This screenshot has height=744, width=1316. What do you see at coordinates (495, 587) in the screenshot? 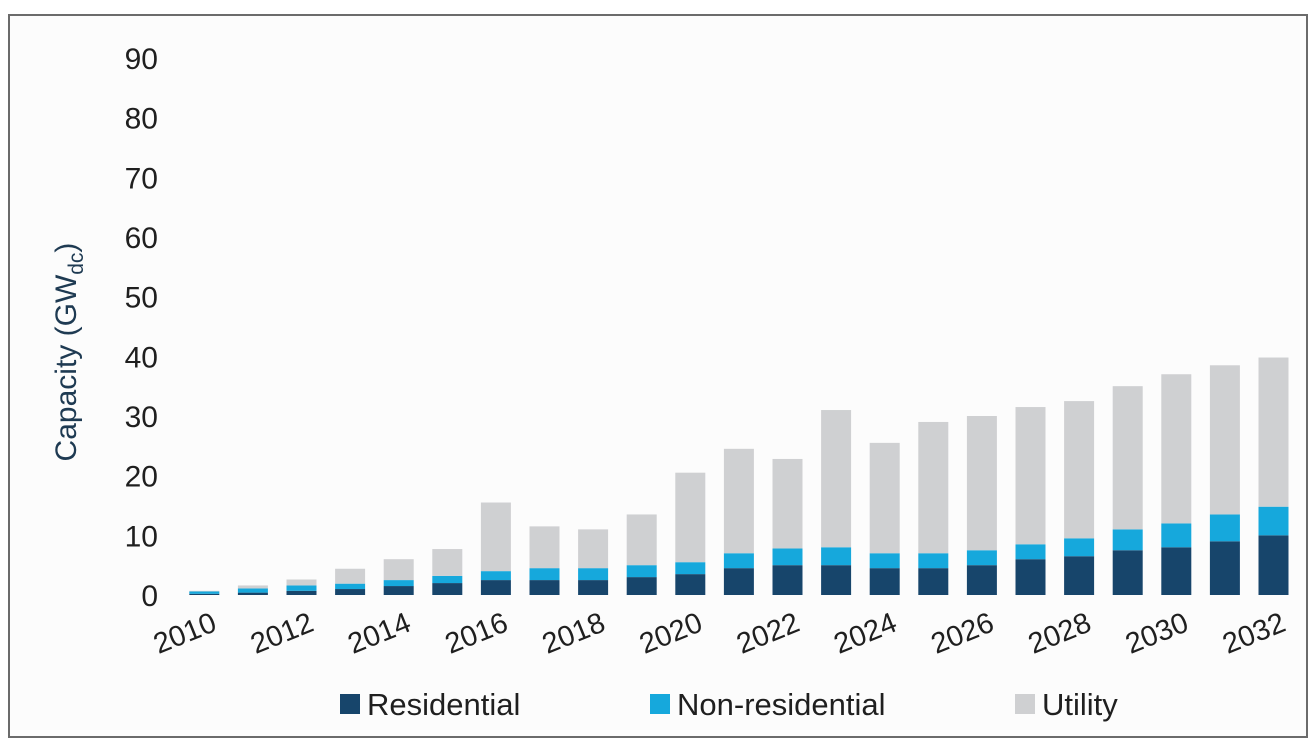
I see `bar-residential-2016` at bounding box center [495, 587].